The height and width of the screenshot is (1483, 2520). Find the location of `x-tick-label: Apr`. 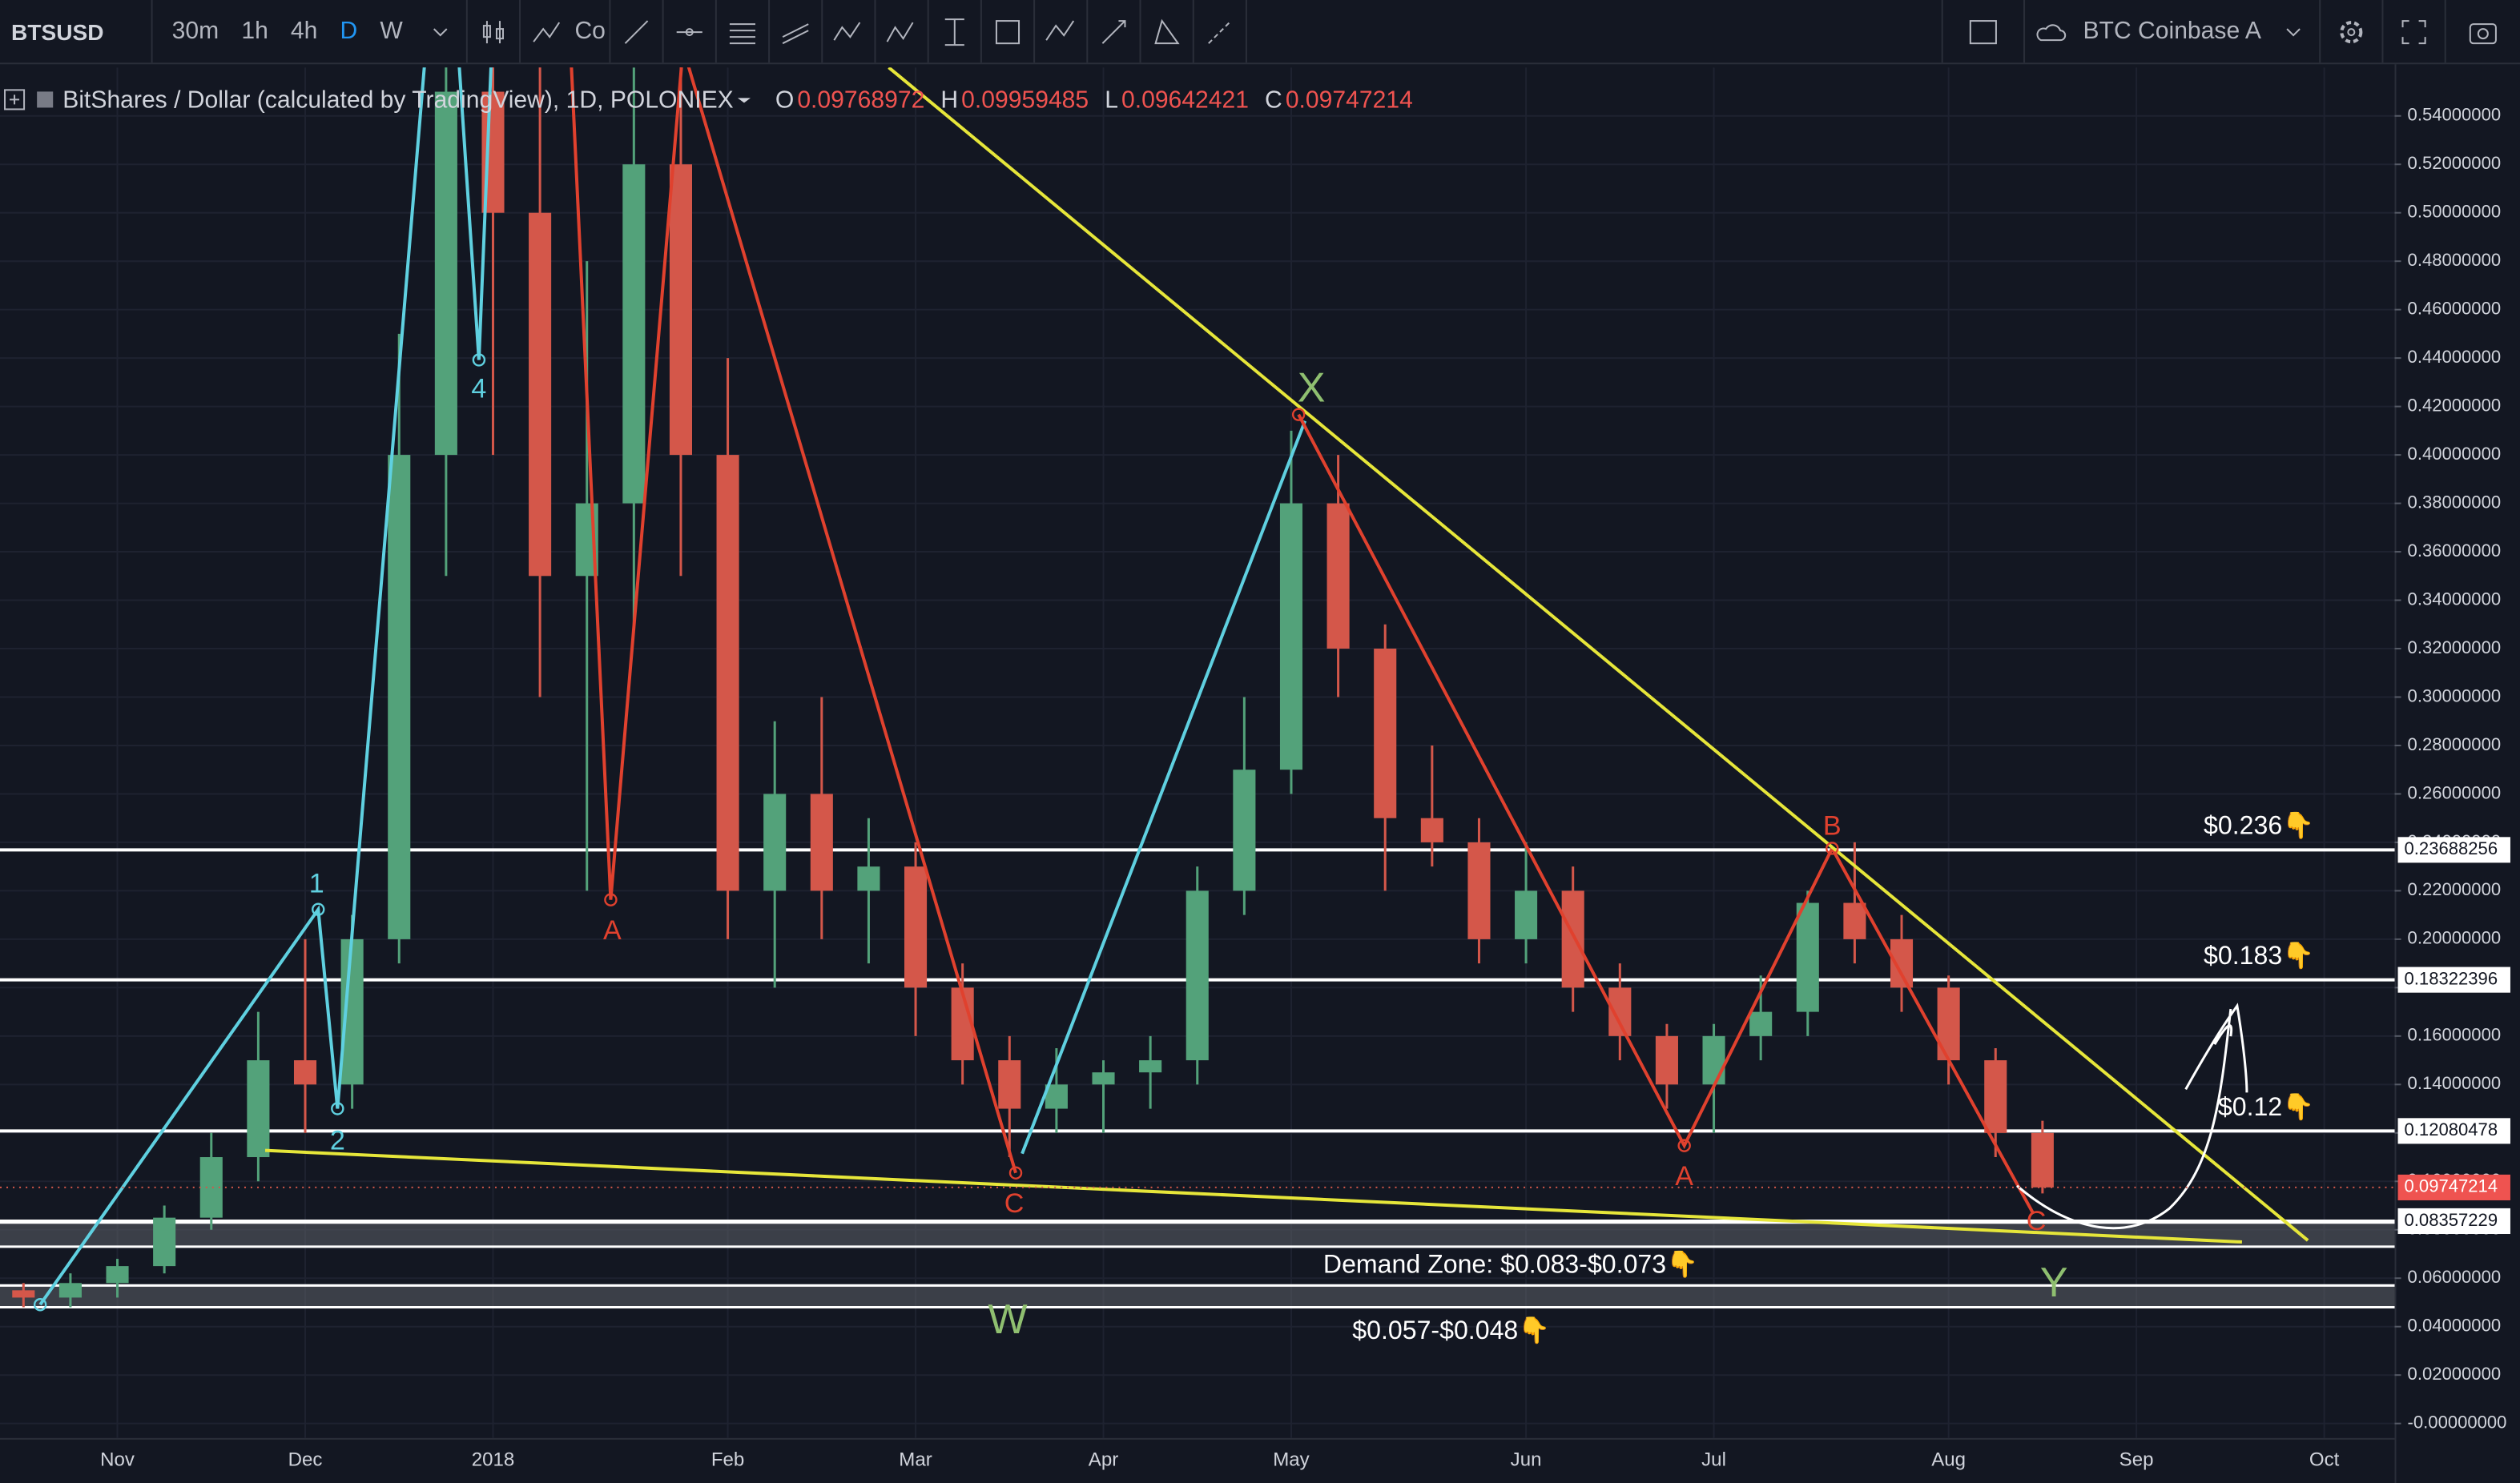

x-tick-label: Apr is located at coordinates (1103, 1459).